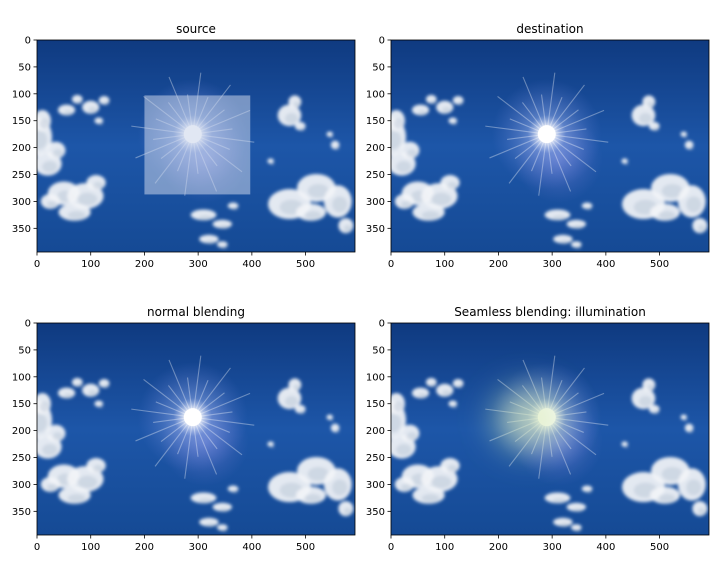 This screenshot has height=576, width=720. I want to click on sun, so click(547, 138).